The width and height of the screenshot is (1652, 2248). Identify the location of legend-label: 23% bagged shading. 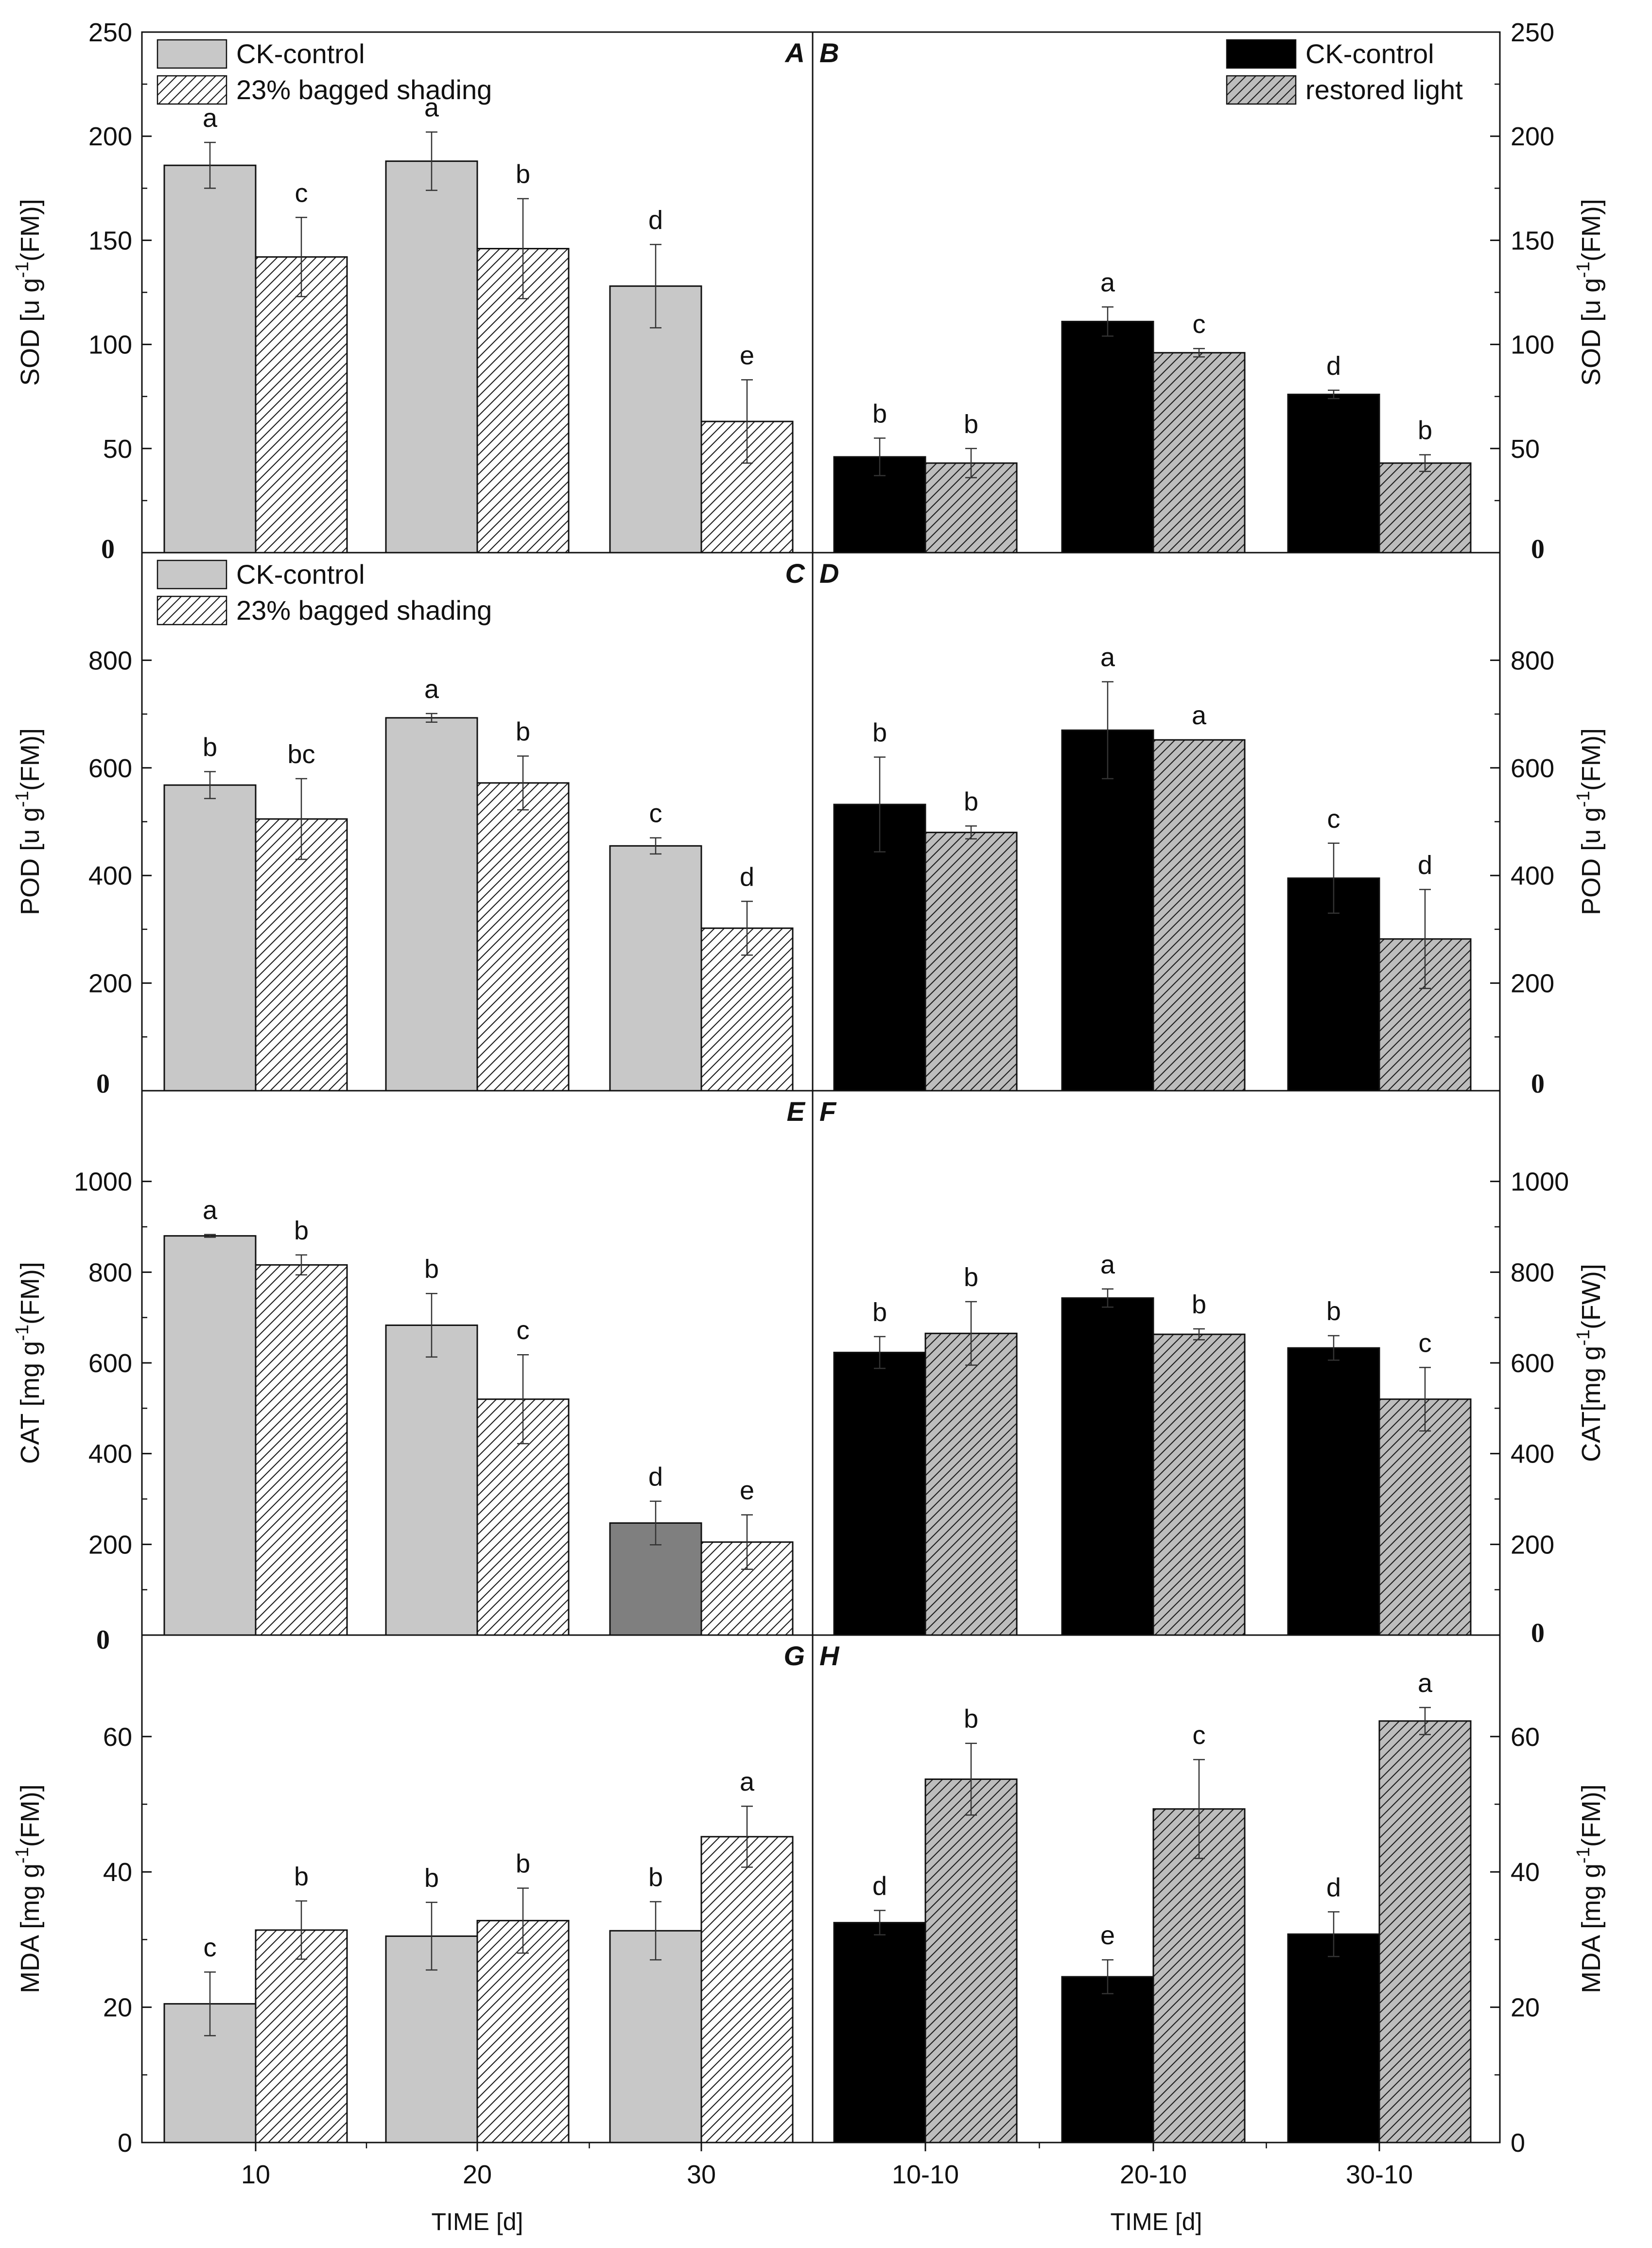
(364, 610).